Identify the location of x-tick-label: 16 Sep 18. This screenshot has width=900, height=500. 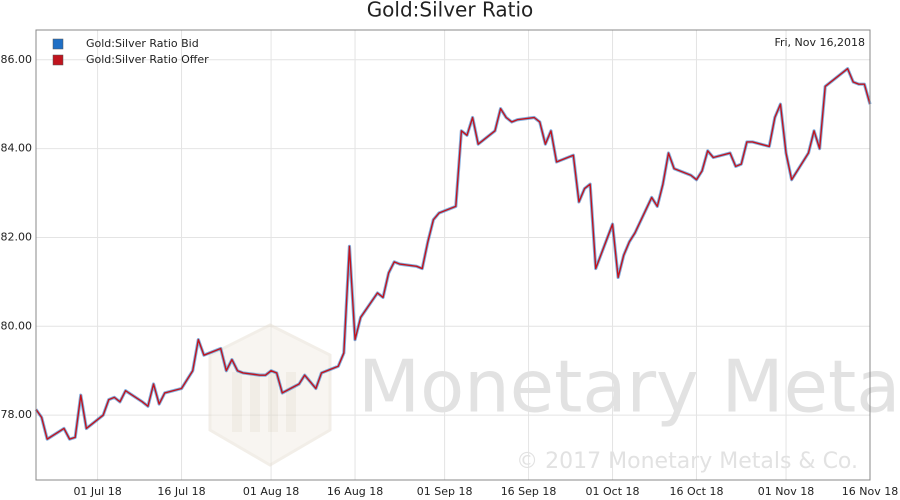
(529, 491).